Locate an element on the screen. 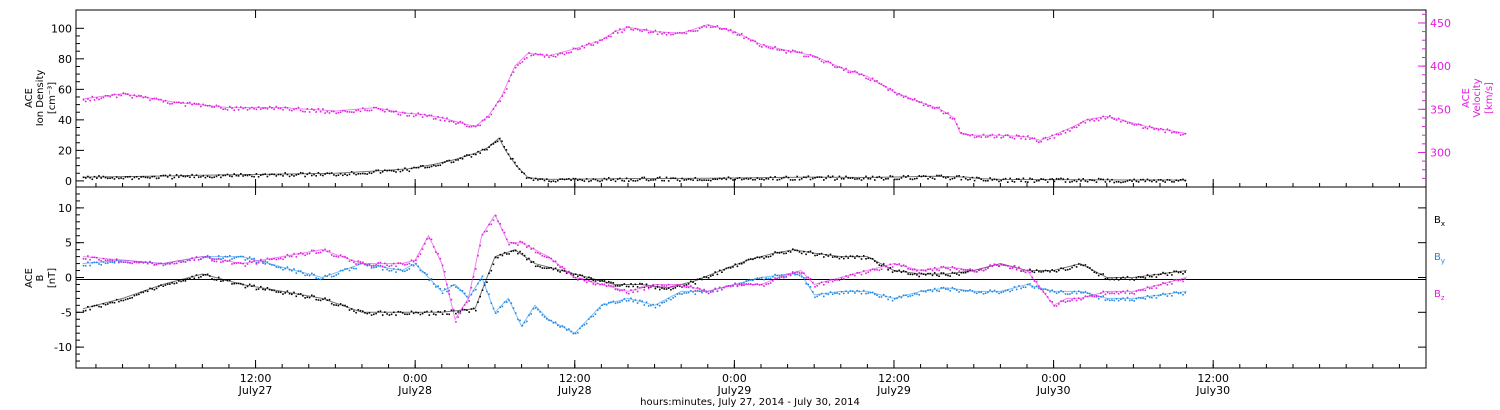 This screenshot has width=1500, height=410. ion-density-series is located at coordinates (634, 160).